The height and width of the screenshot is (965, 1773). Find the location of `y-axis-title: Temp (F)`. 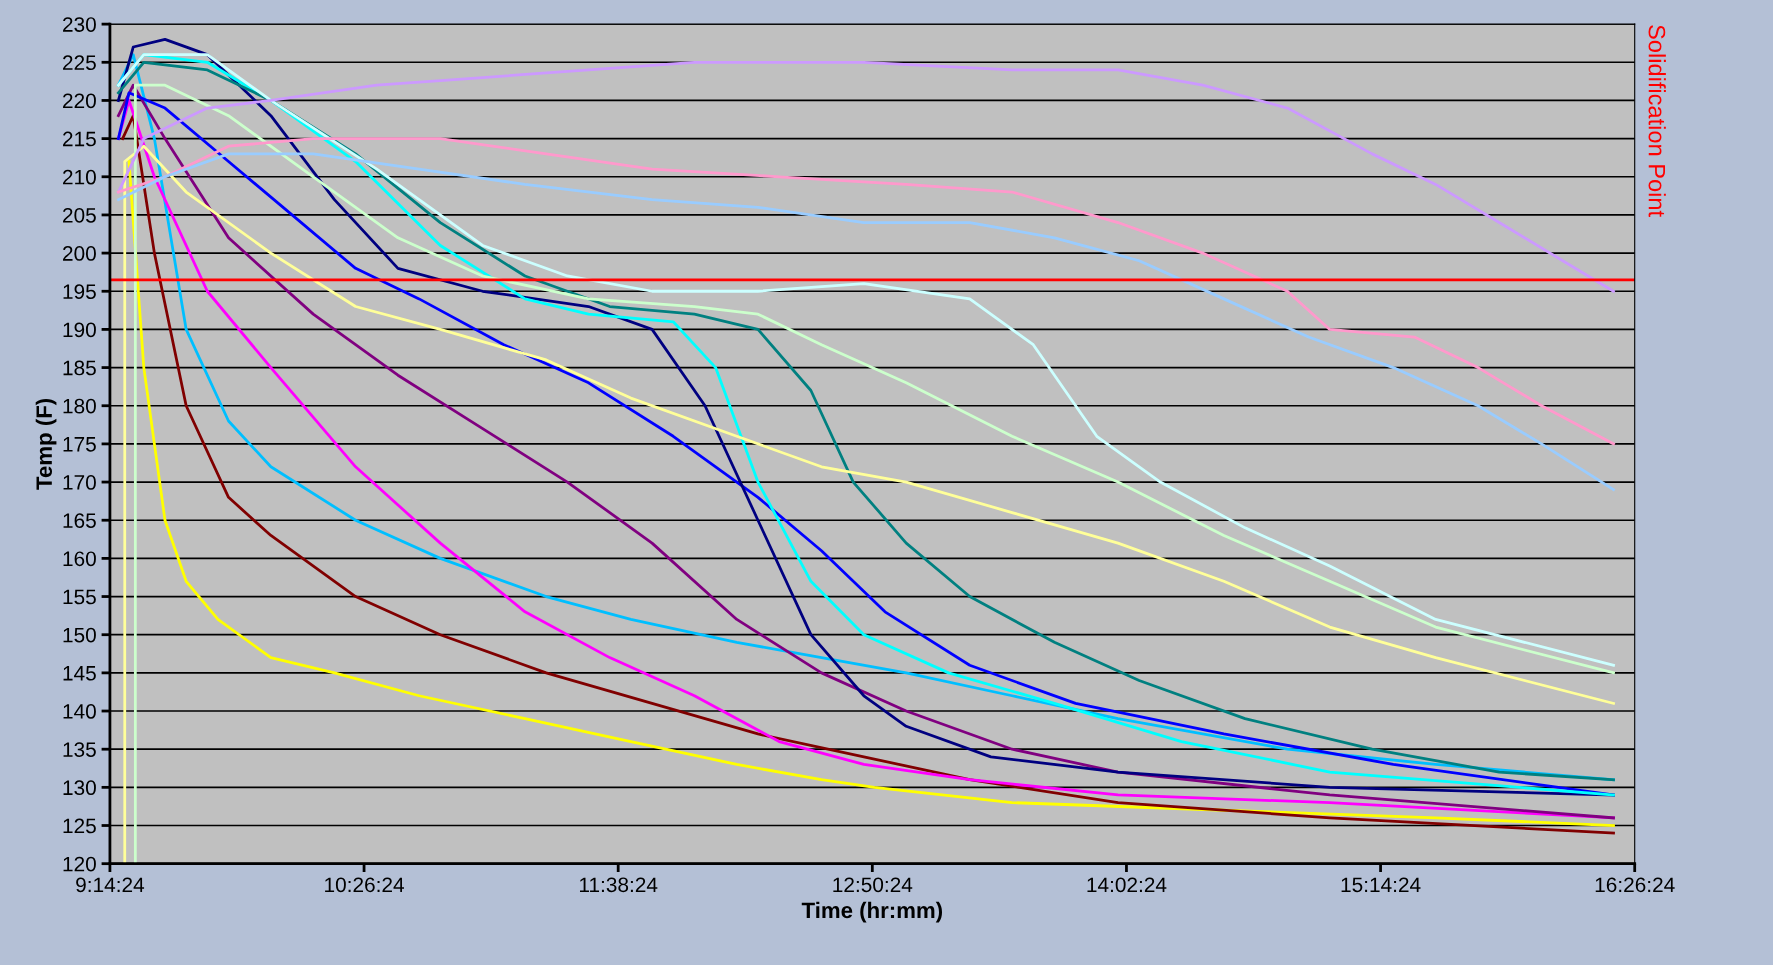

y-axis-title: Temp (F) is located at coordinates (46, 444).